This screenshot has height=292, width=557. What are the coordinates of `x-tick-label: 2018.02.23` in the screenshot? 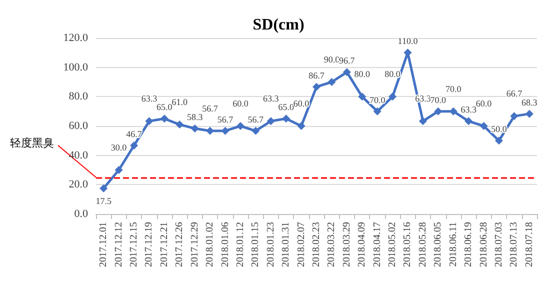 It's located at (316, 244).